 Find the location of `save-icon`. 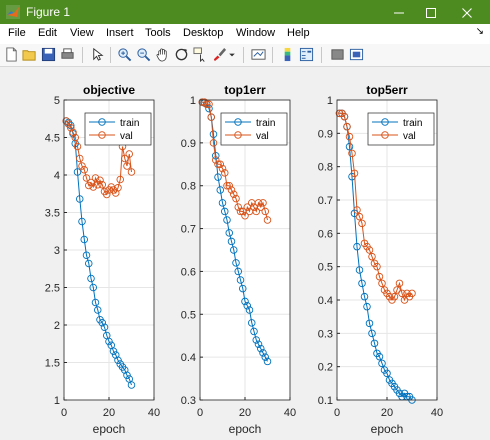

save-icon is located at coordinates (48, 54).